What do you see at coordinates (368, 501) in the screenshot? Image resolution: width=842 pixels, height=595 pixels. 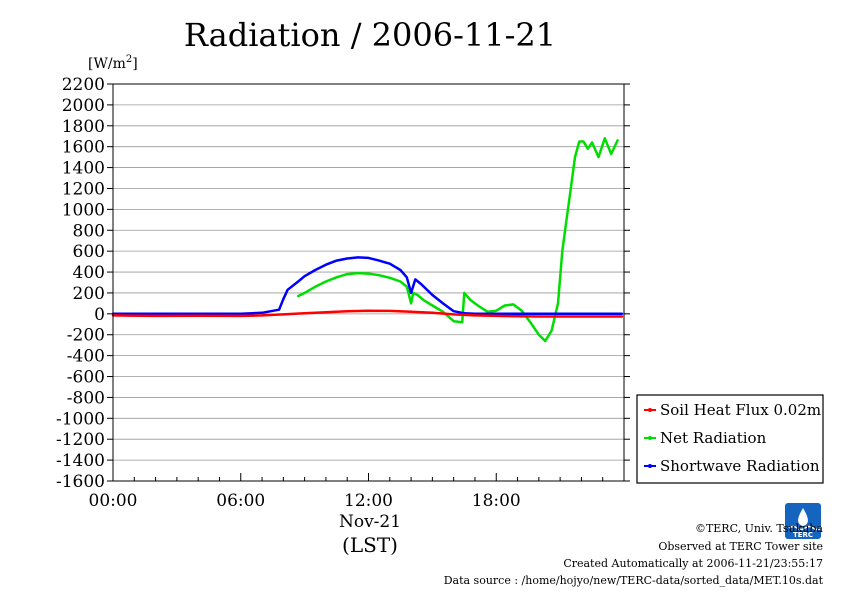 I see `x-tick-label: 12:00` at bounding box center [368, 501].